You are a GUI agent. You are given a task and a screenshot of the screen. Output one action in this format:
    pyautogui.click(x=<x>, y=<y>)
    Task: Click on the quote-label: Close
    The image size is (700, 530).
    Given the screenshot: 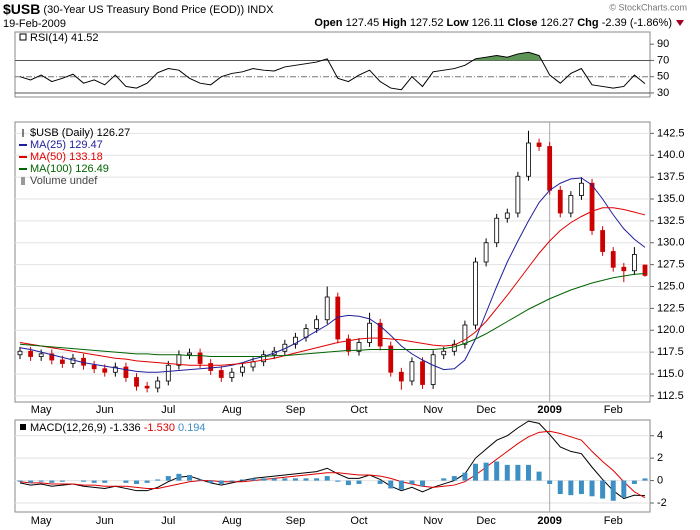 What is the action you would take?
    pyautogui.click(x=522, y=23)
    